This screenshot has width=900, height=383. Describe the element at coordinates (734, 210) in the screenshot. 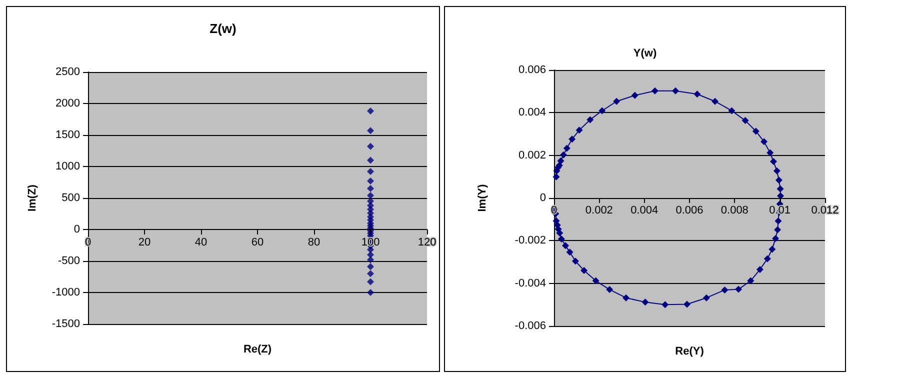

I see `x-tick-label: 0.008` at that location.